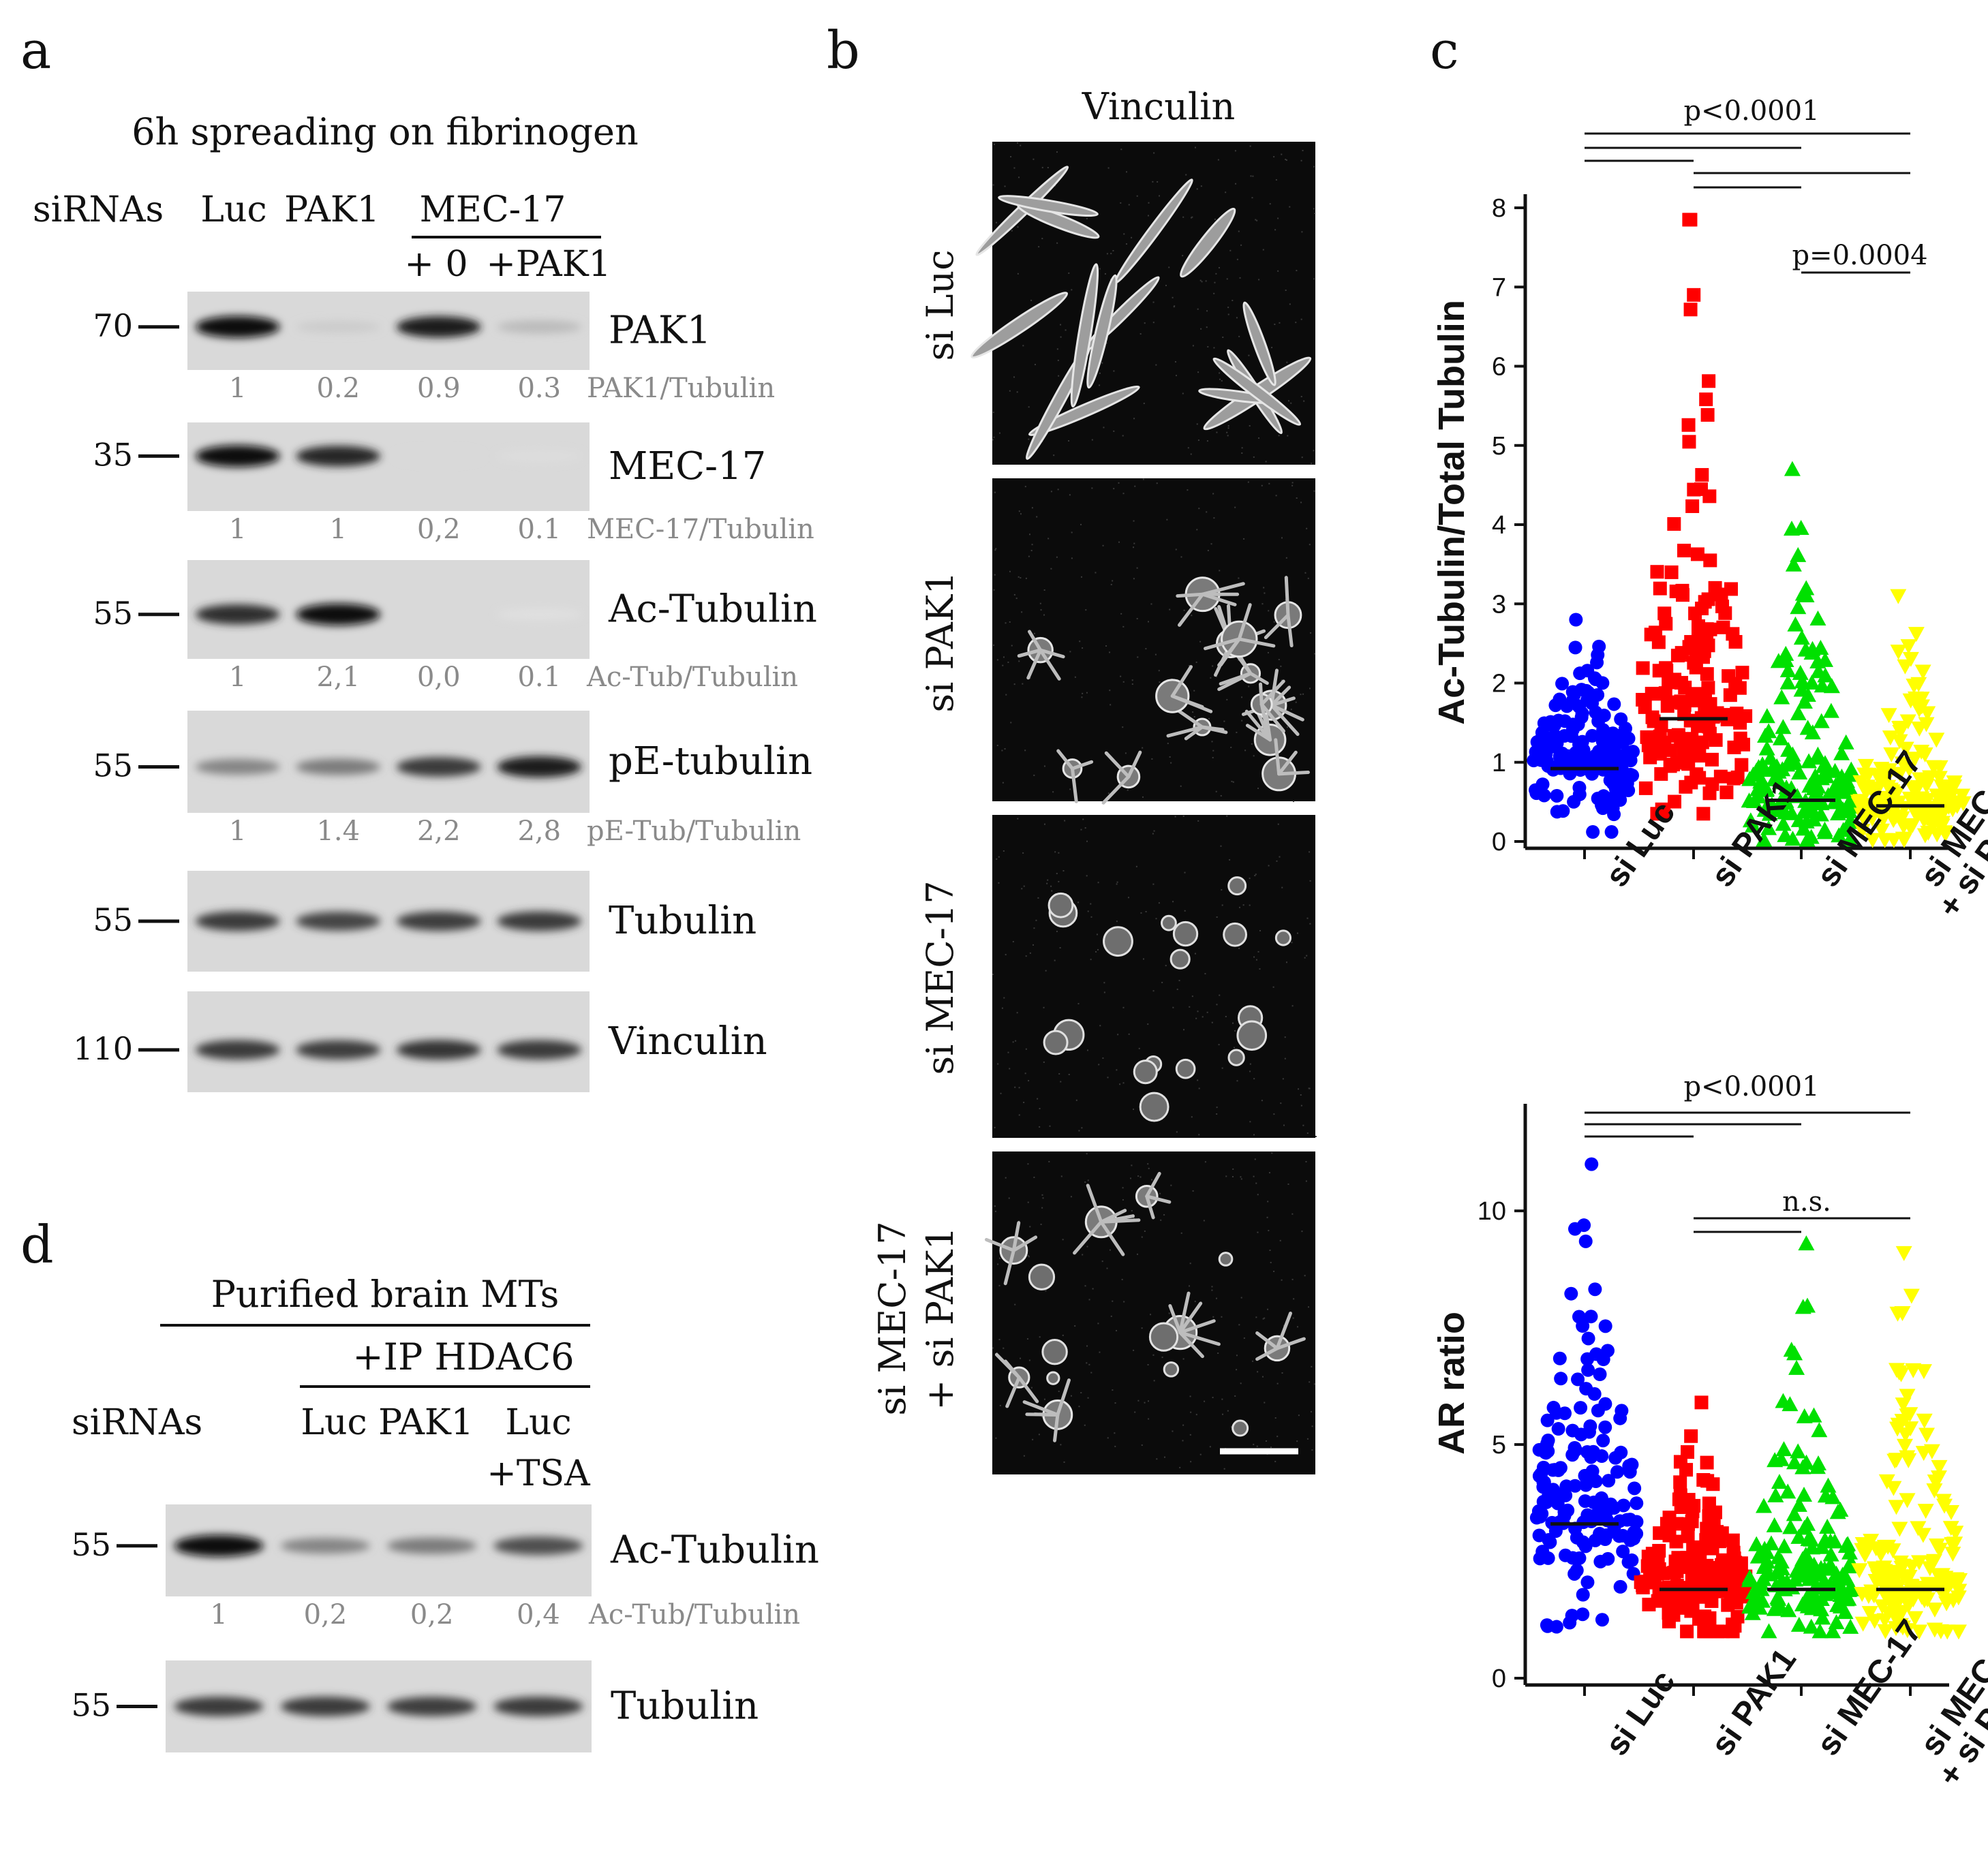 This screenshot has height=1871, width=1988. What do you see at coordinates (683, 921) in the screenshot?
I see `blot-label: Tubulin` at bounding box center [683, 921].